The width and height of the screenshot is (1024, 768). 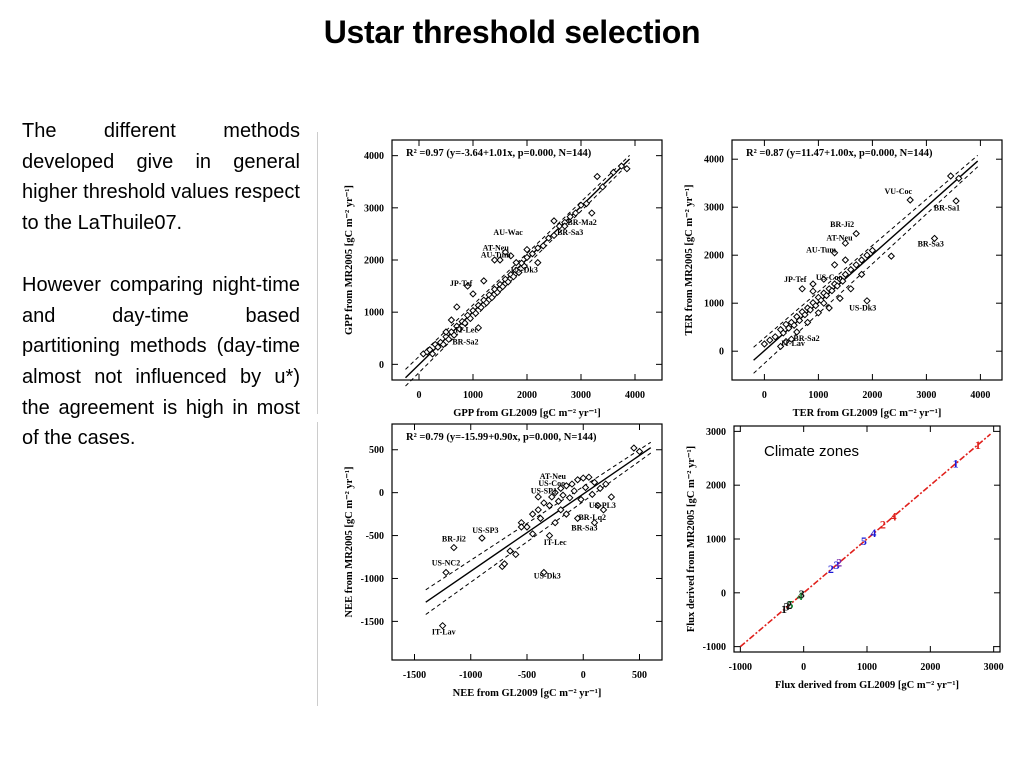 What do you see at coordinates (802, 594) in the screenshot?
I see `climate-zone-marker: 3` at bounding box center [802, 594].